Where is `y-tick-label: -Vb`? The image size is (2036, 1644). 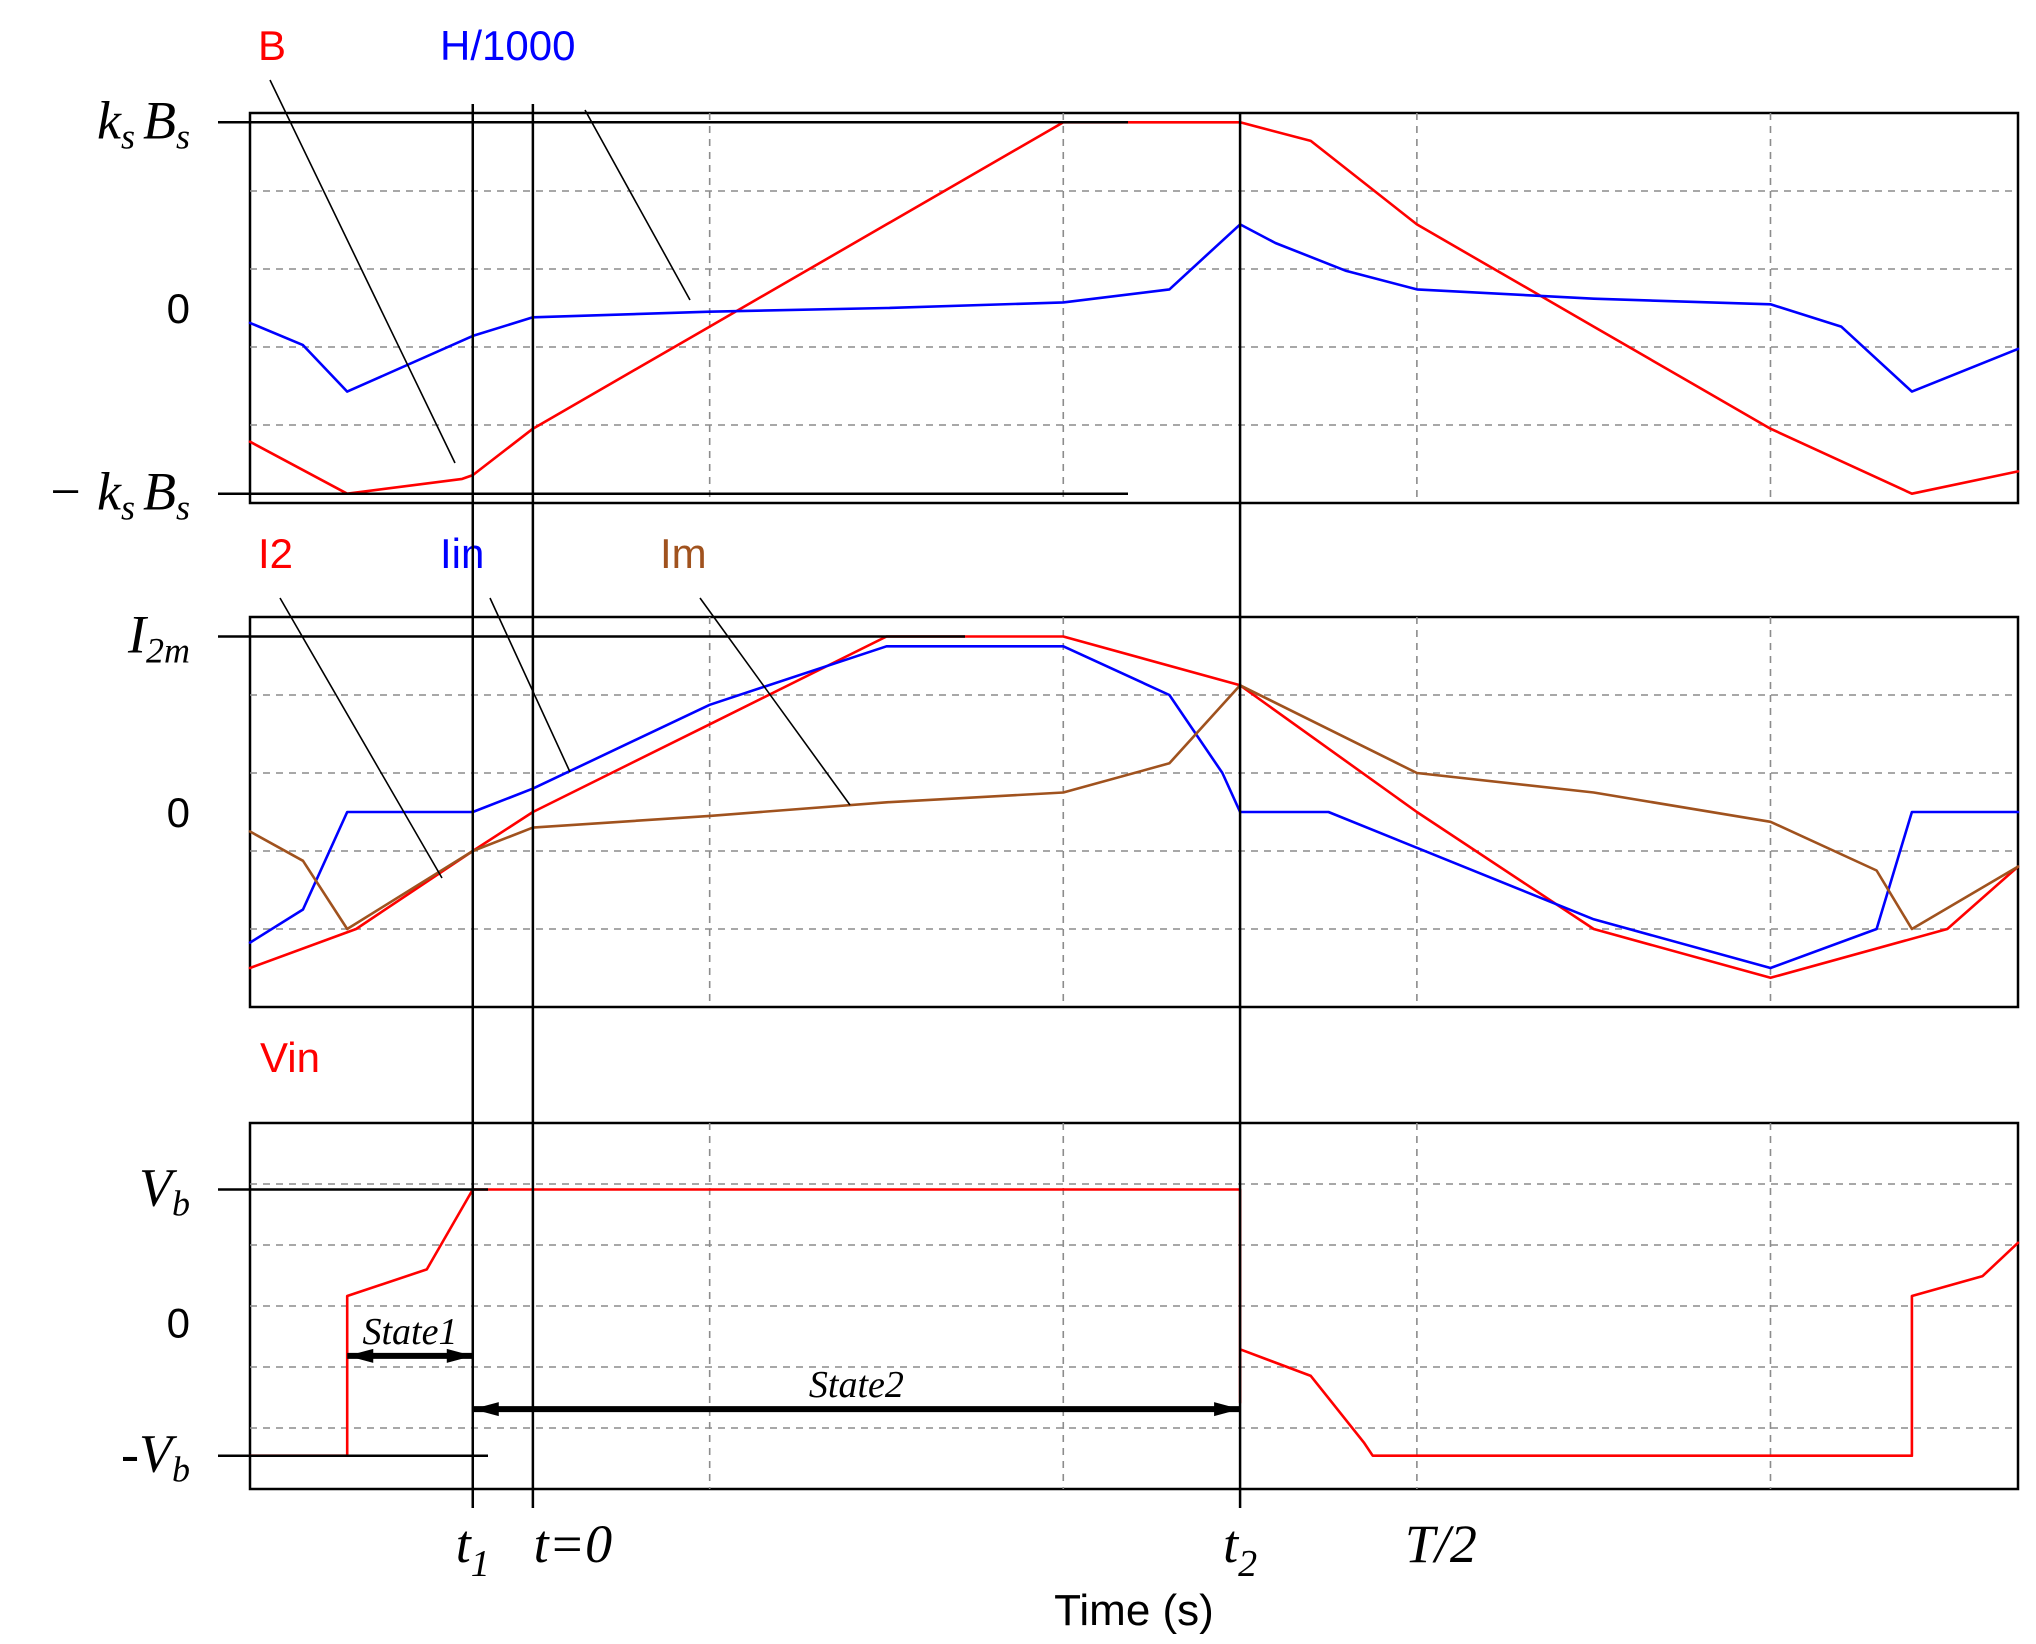
y-tick-label: -Vb is located at coordinates (155, 1457).